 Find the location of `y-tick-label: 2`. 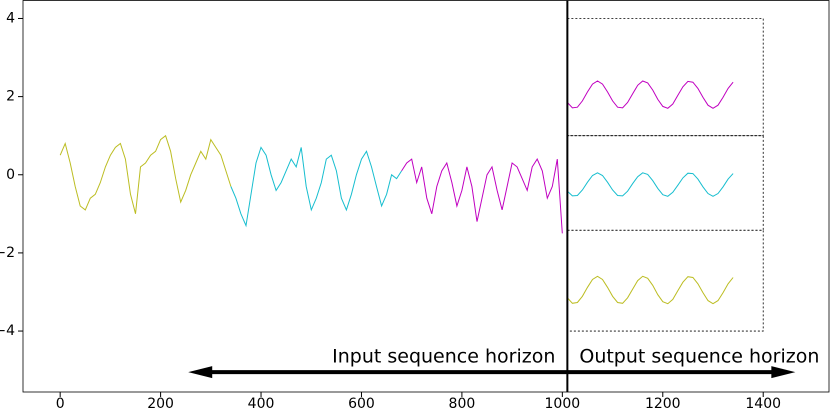

y-tick-label: 2 is located at coordinates (10, 97).